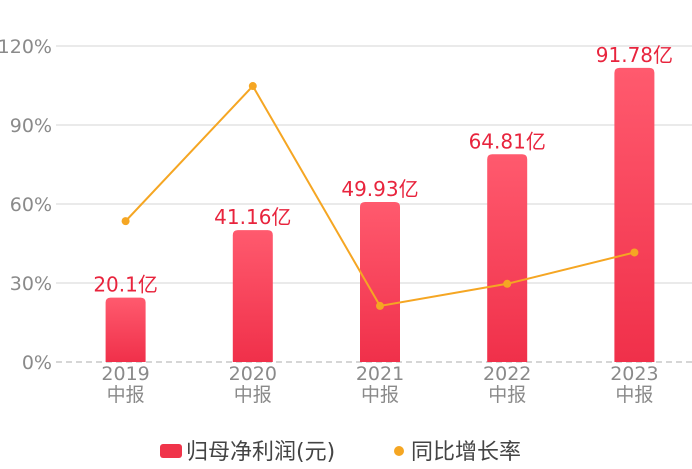  Describe the element at coordinates (260, 452) in the screenshot. I see `legend-label-bar: 归母净利润(元)` at that location.